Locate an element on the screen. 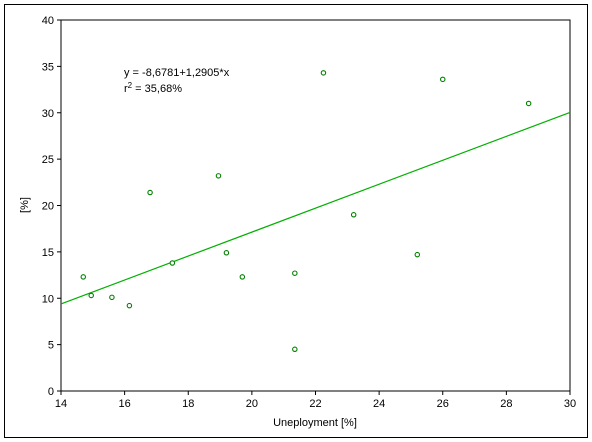 Image resolution: width=592 pixels, height=442 pixels. x-axis: 14 16 18 20 22 24 26 28 30 is located at coordinates (315, 400).